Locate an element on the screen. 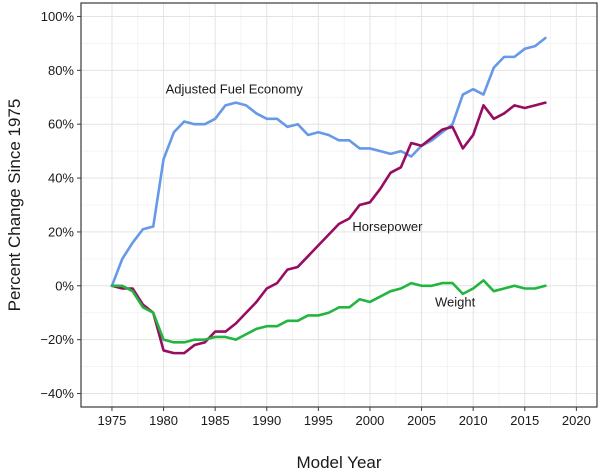  x-tick-label: 1980 is located at coordinates (163, 420).